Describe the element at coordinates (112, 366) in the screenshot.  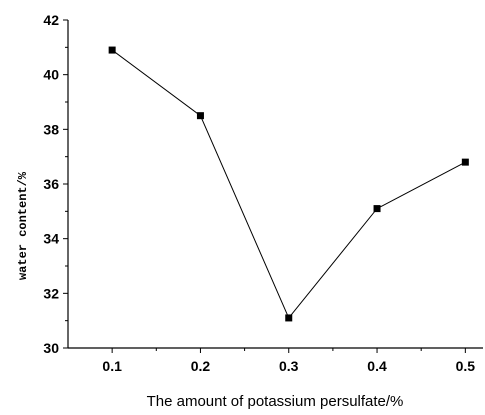
I see `x-tick-label: 0.1` at that location.